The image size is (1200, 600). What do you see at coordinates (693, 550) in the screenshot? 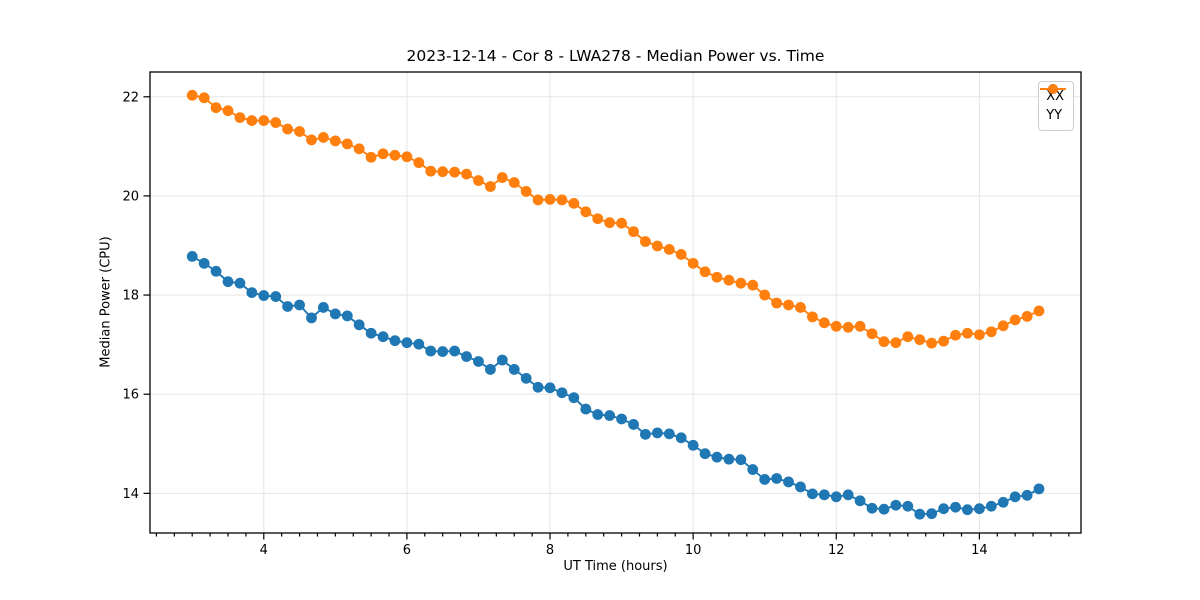
I see `x-tick-label: 10` at bounding box center [693, 550].